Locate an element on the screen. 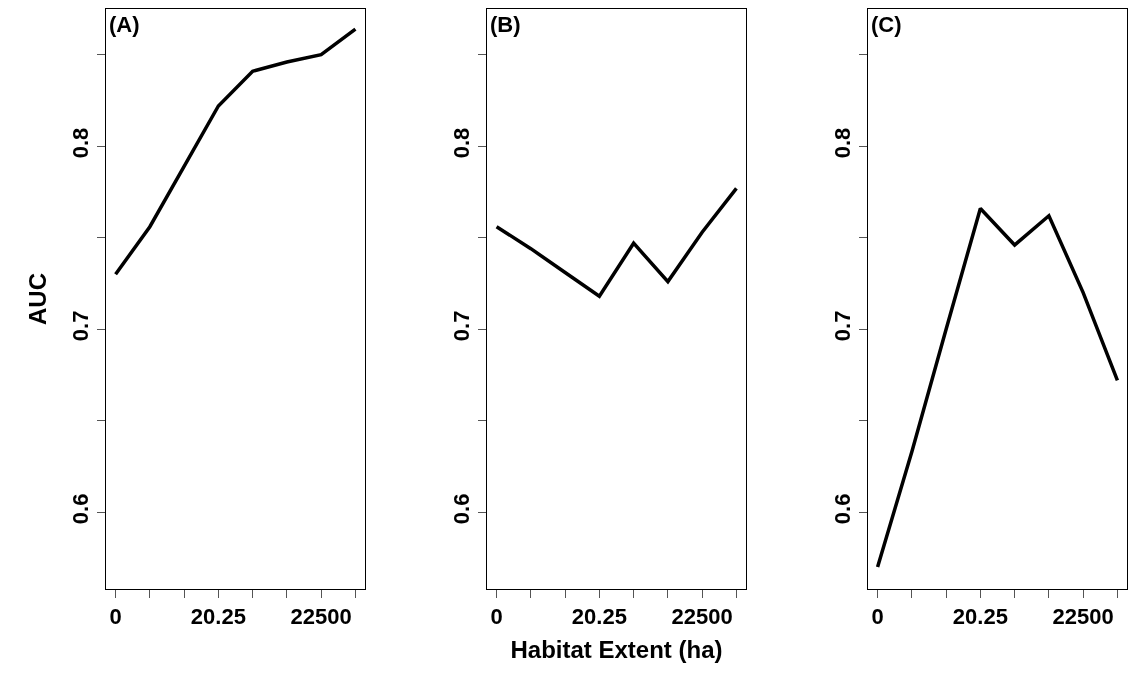 The image size is (1143, 693). x-axis-title: Habitat Extent (ha) is located at coordinates (616, 649).